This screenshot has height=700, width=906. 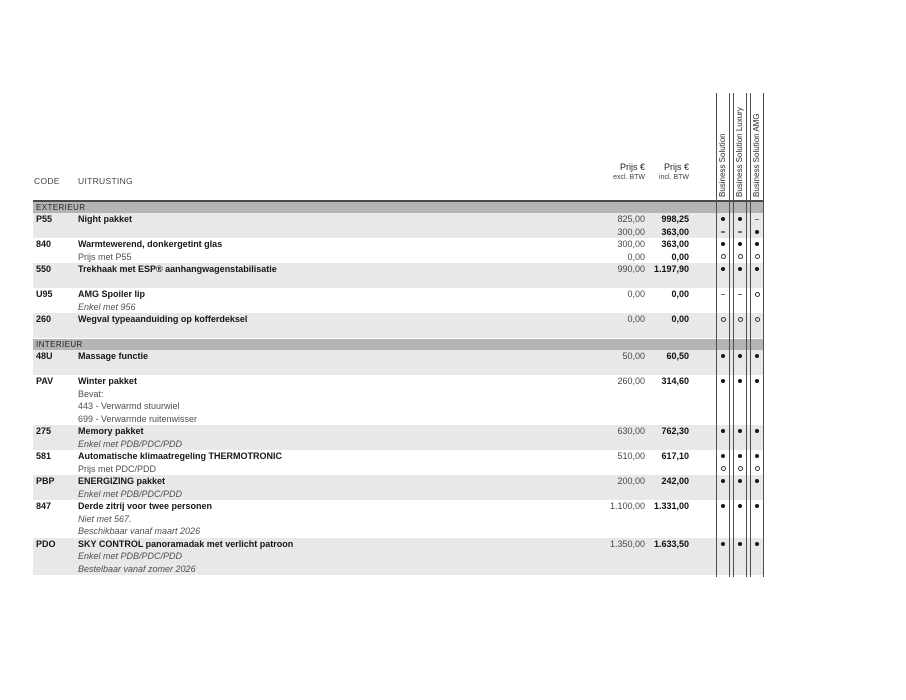 I want to click on uitrusting-column-header: UITRUSTING, so click(x=105, y=181).